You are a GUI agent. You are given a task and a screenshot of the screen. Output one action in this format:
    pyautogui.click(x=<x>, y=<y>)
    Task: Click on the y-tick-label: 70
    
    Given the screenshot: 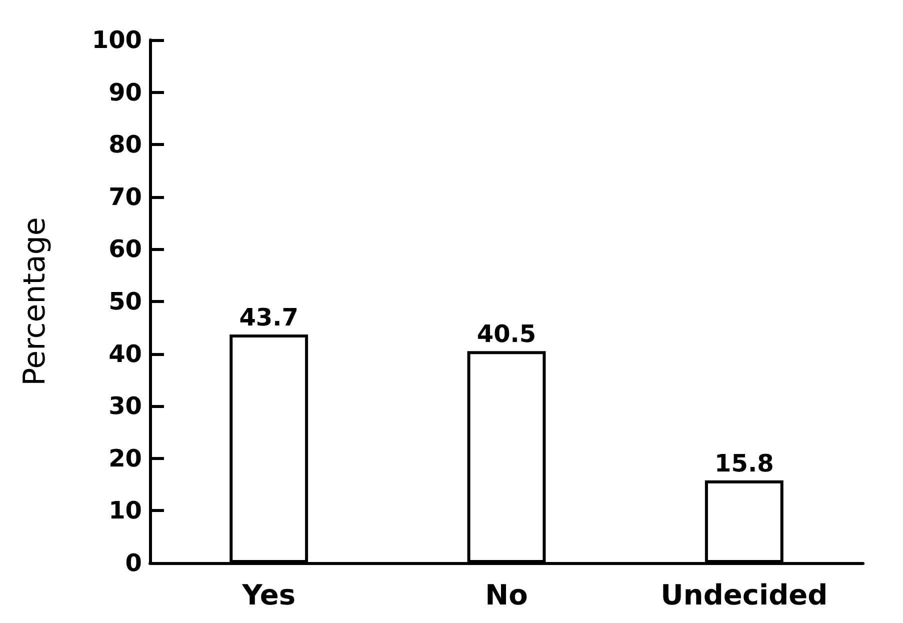 What is the action you would take?
    pyautogui.click(x=125, y=196)
    